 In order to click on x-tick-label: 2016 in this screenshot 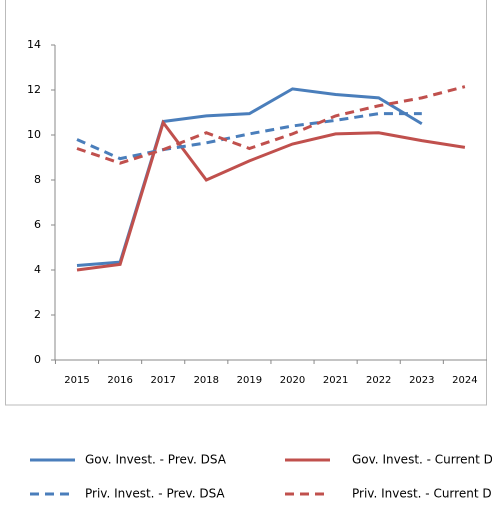, I will do `click(119, 380)`.